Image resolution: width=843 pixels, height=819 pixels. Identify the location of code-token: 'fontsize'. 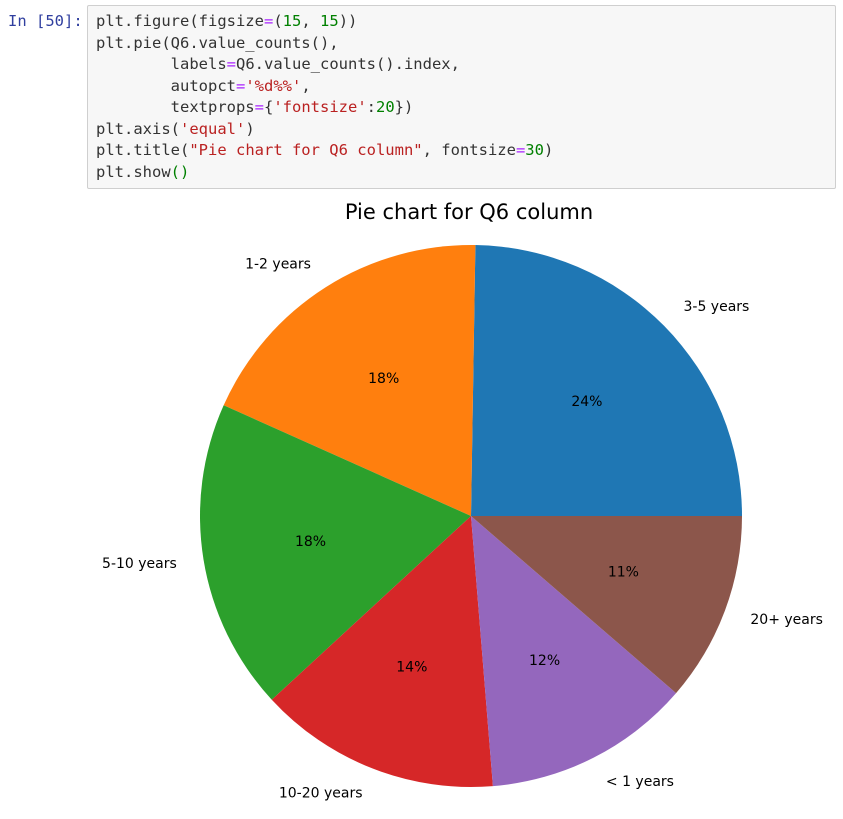
(320, 107).